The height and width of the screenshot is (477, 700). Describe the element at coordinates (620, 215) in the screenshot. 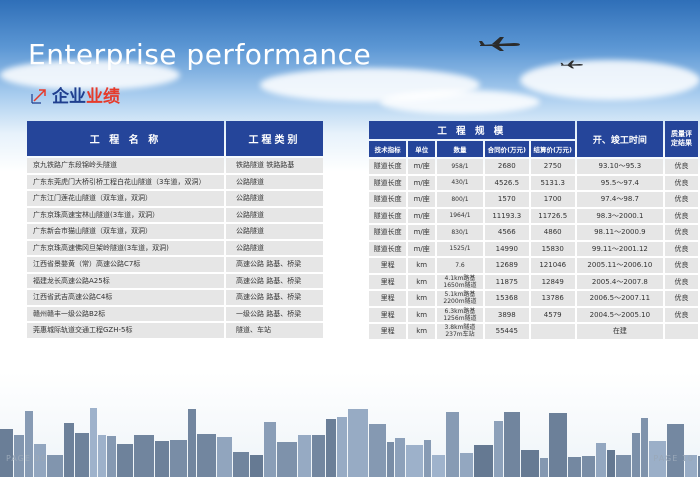

I see `period-cell: 98.3～2000.1` at that location.